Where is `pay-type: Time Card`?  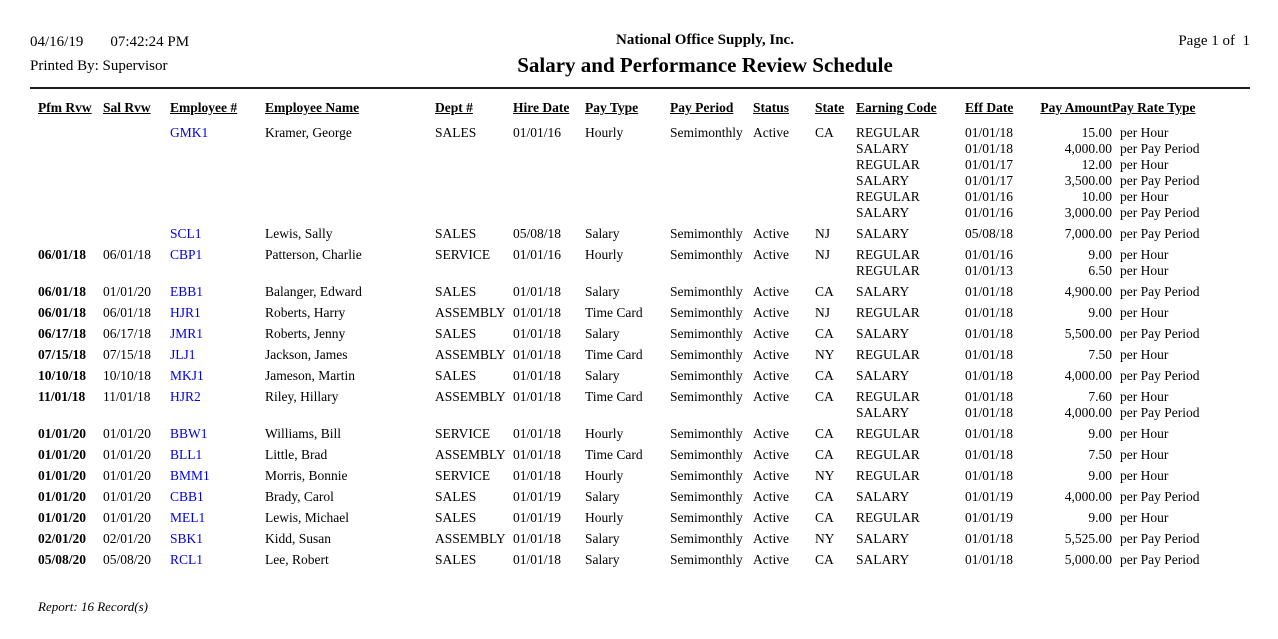 pay-type: Time Card is located at coordinates (614, 454).